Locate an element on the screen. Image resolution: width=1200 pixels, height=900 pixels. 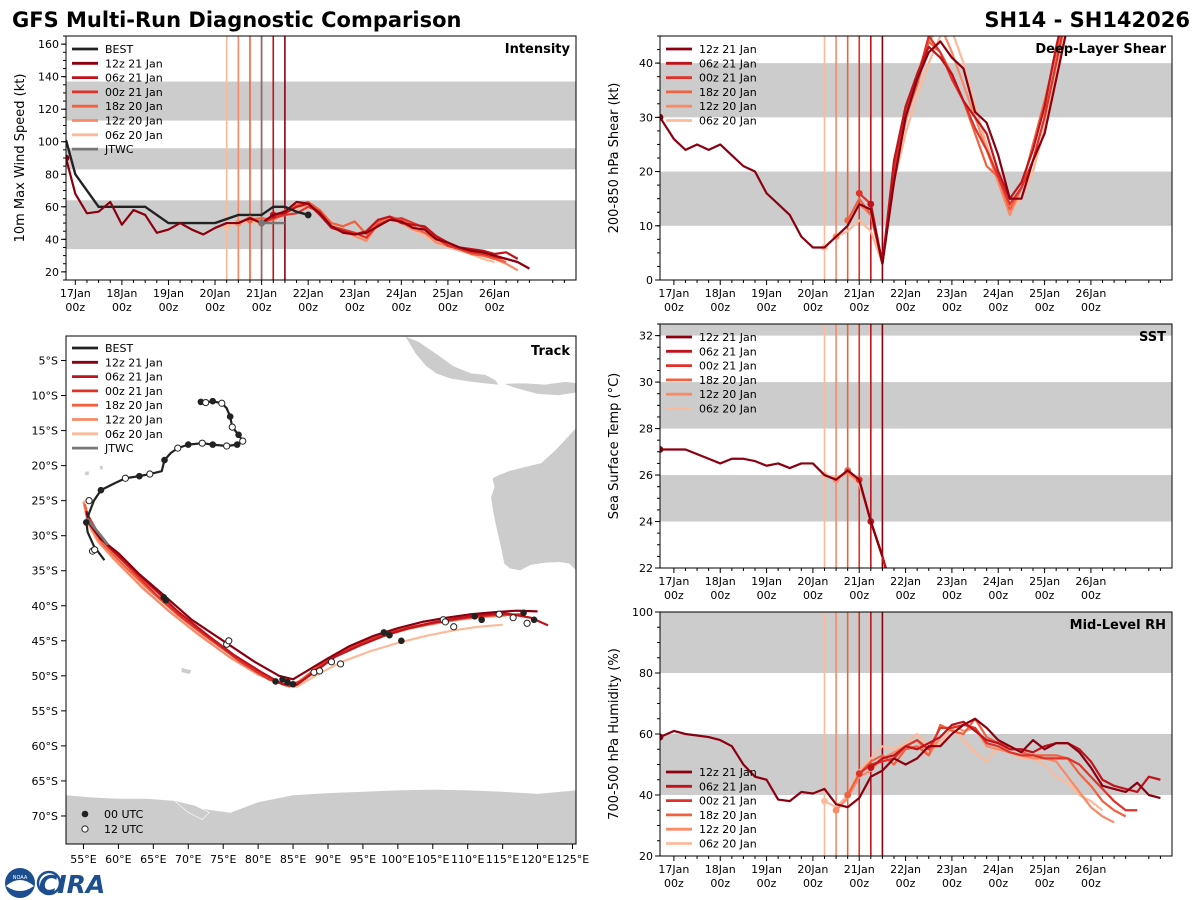
intensity-ytick-label: 120 is located at coordinates (48, 109).